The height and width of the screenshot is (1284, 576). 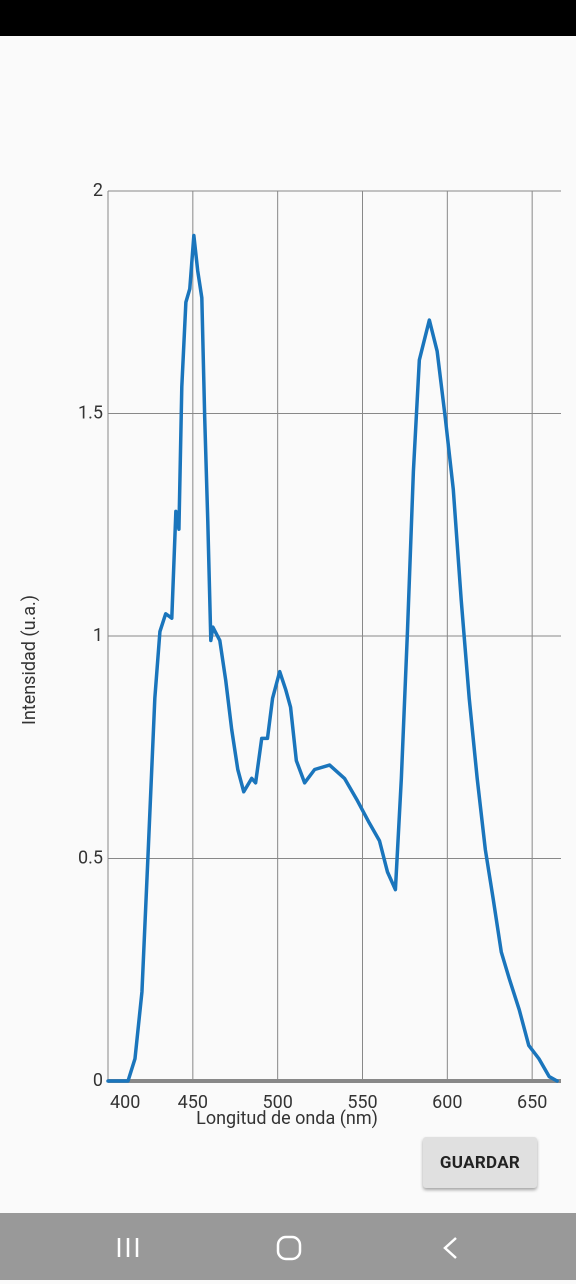 I want to click on y-tick-label: 2, so click(x=98, y=190).